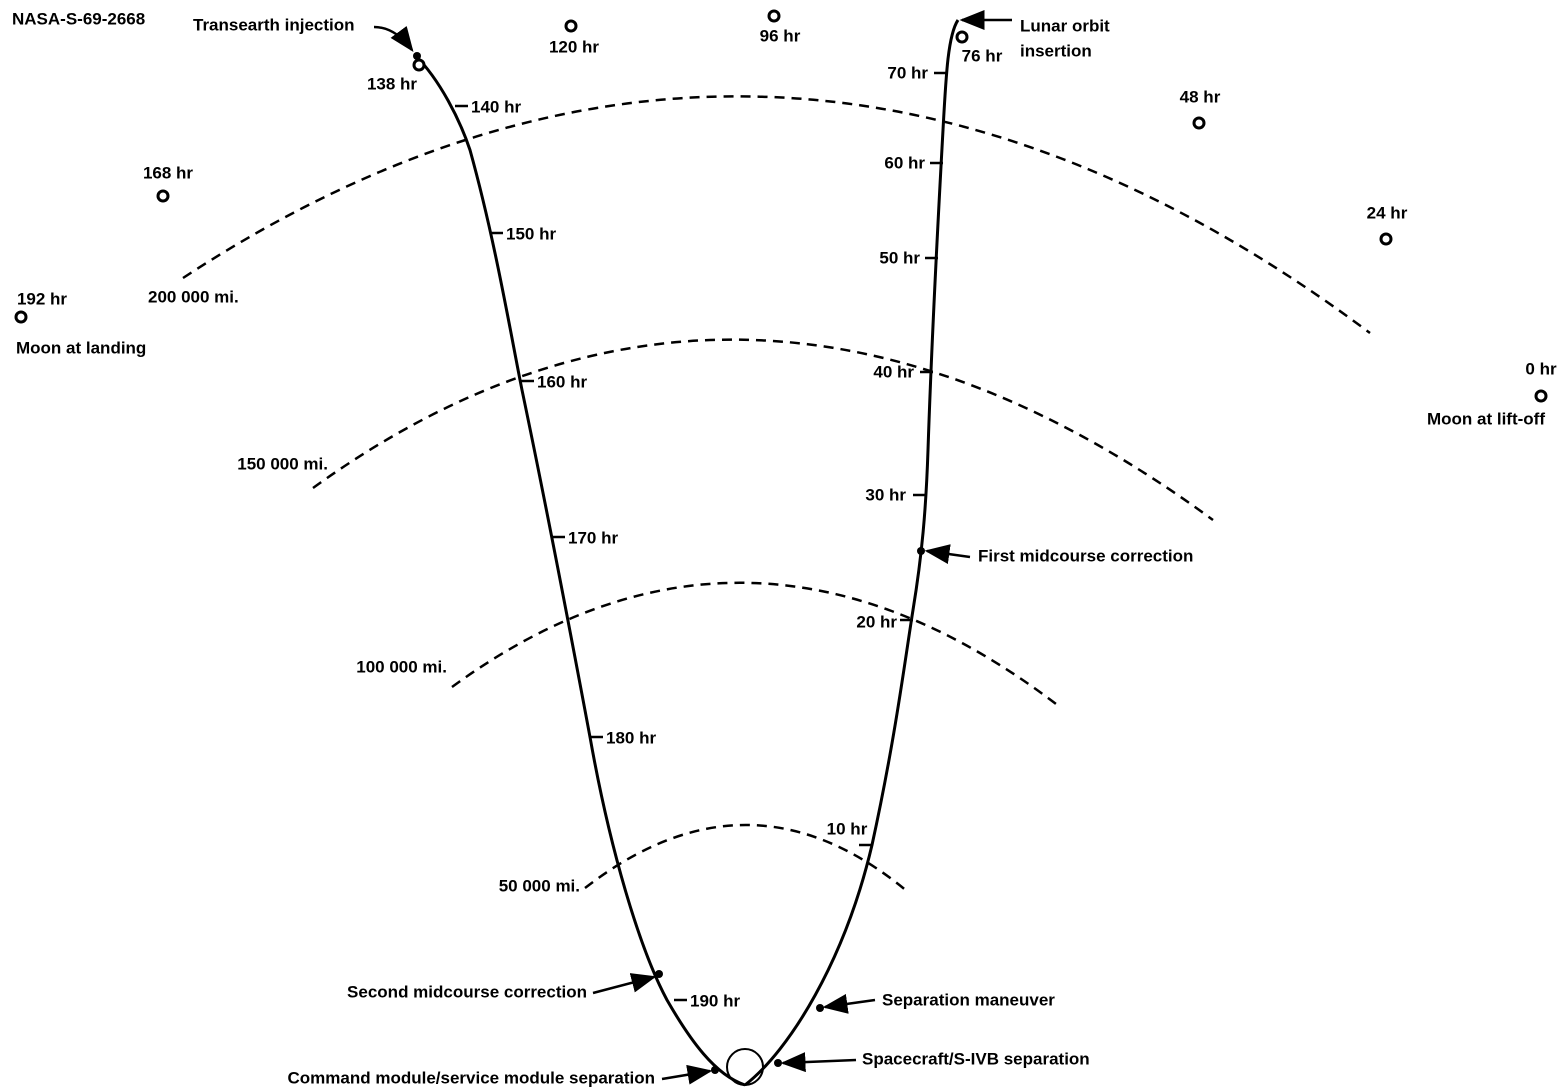 Image resolution: width=1560 pixels, height=1089 pixels. Describe the element at coordinates (168, 172) in the screenshot. I see `moon-time-label: 168 hr` at that location.